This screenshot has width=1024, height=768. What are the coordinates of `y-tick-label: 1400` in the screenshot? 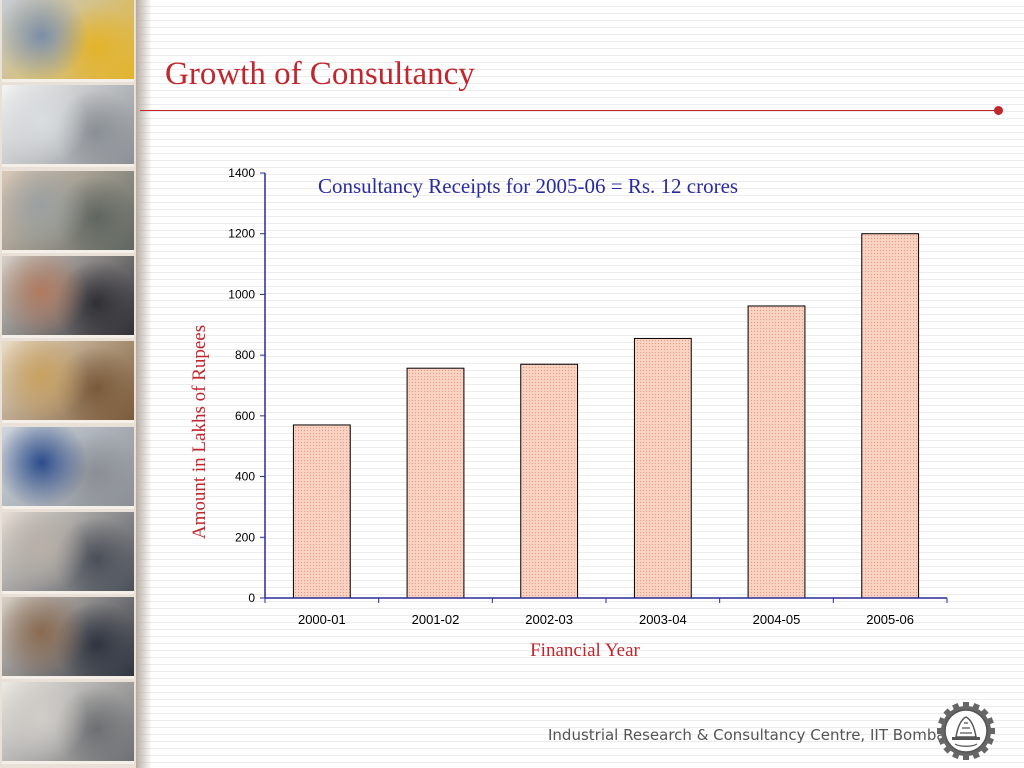 It's located at (241, 173).